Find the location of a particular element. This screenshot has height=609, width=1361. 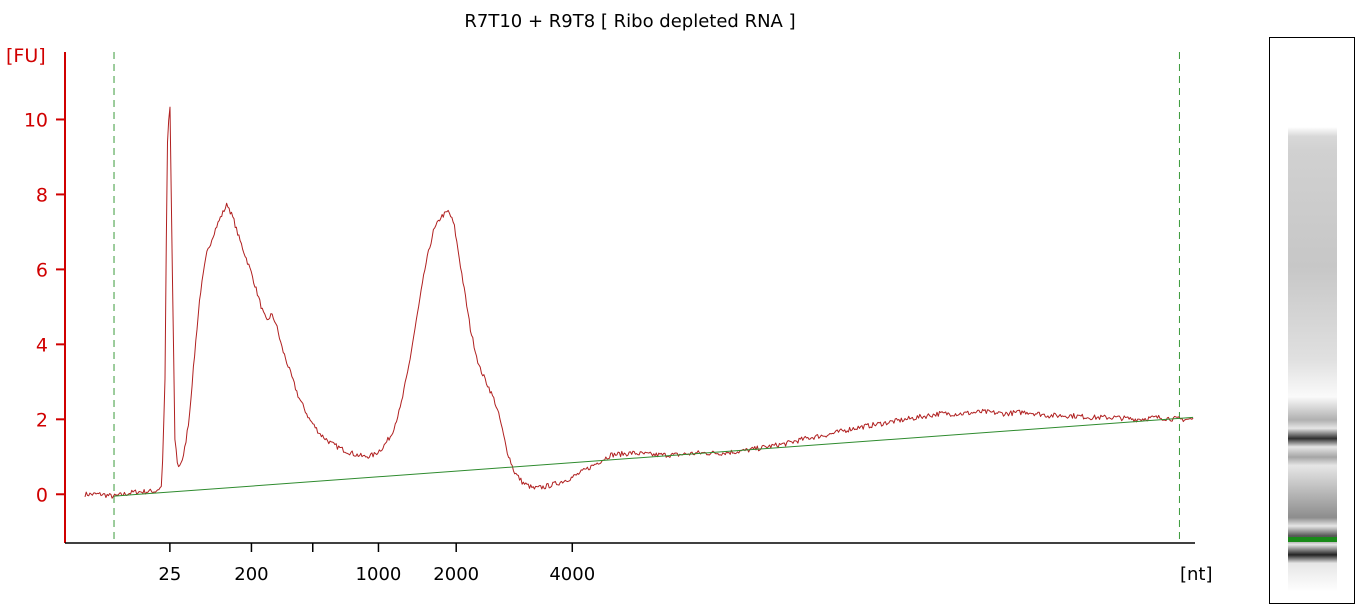

y-tick-label: 4 is located at coordinates (42, 345).